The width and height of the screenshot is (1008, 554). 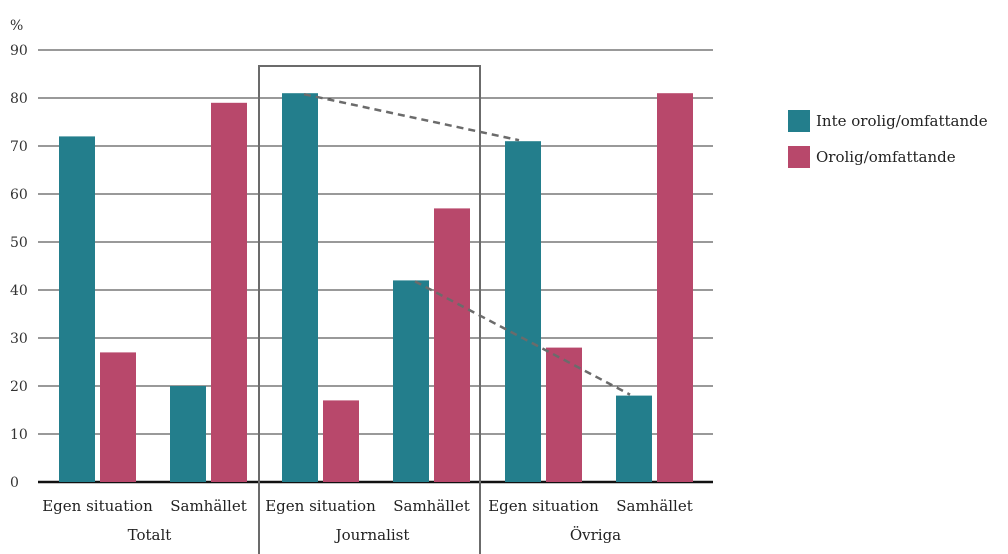 What do you see at coordinates (14, 483) in the screenshot?
I see `y-tick-label: 0` at bounding box center [14, 483].